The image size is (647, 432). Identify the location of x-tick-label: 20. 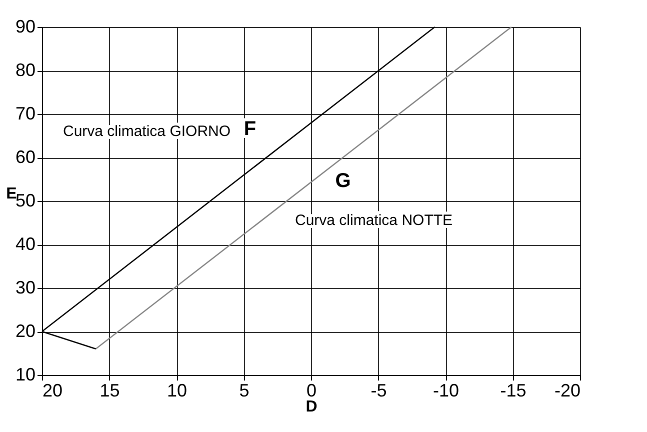
(52, 390).